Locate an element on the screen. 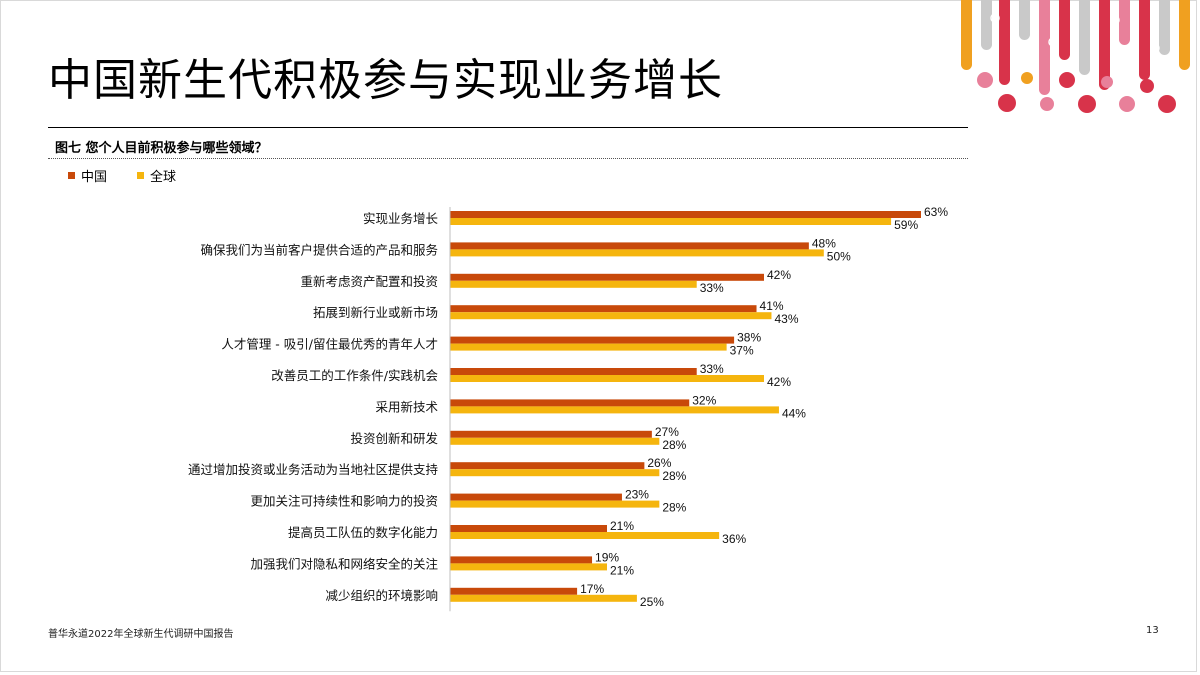 The height and width of the screenshot is (675, 1200). category-label: 减少组织的环境影响 is located at coordinates (381, 595).